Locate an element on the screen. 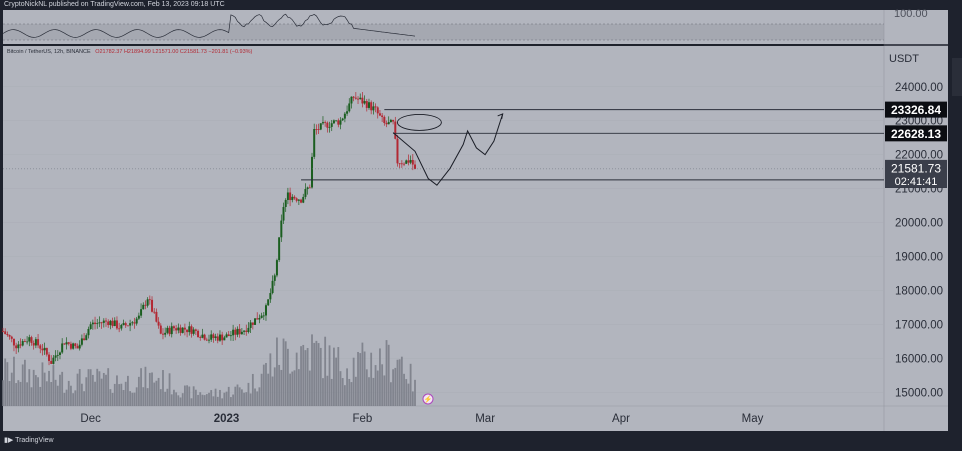  y-tick-label: 20000.00 is located at coordinates (919, 224).